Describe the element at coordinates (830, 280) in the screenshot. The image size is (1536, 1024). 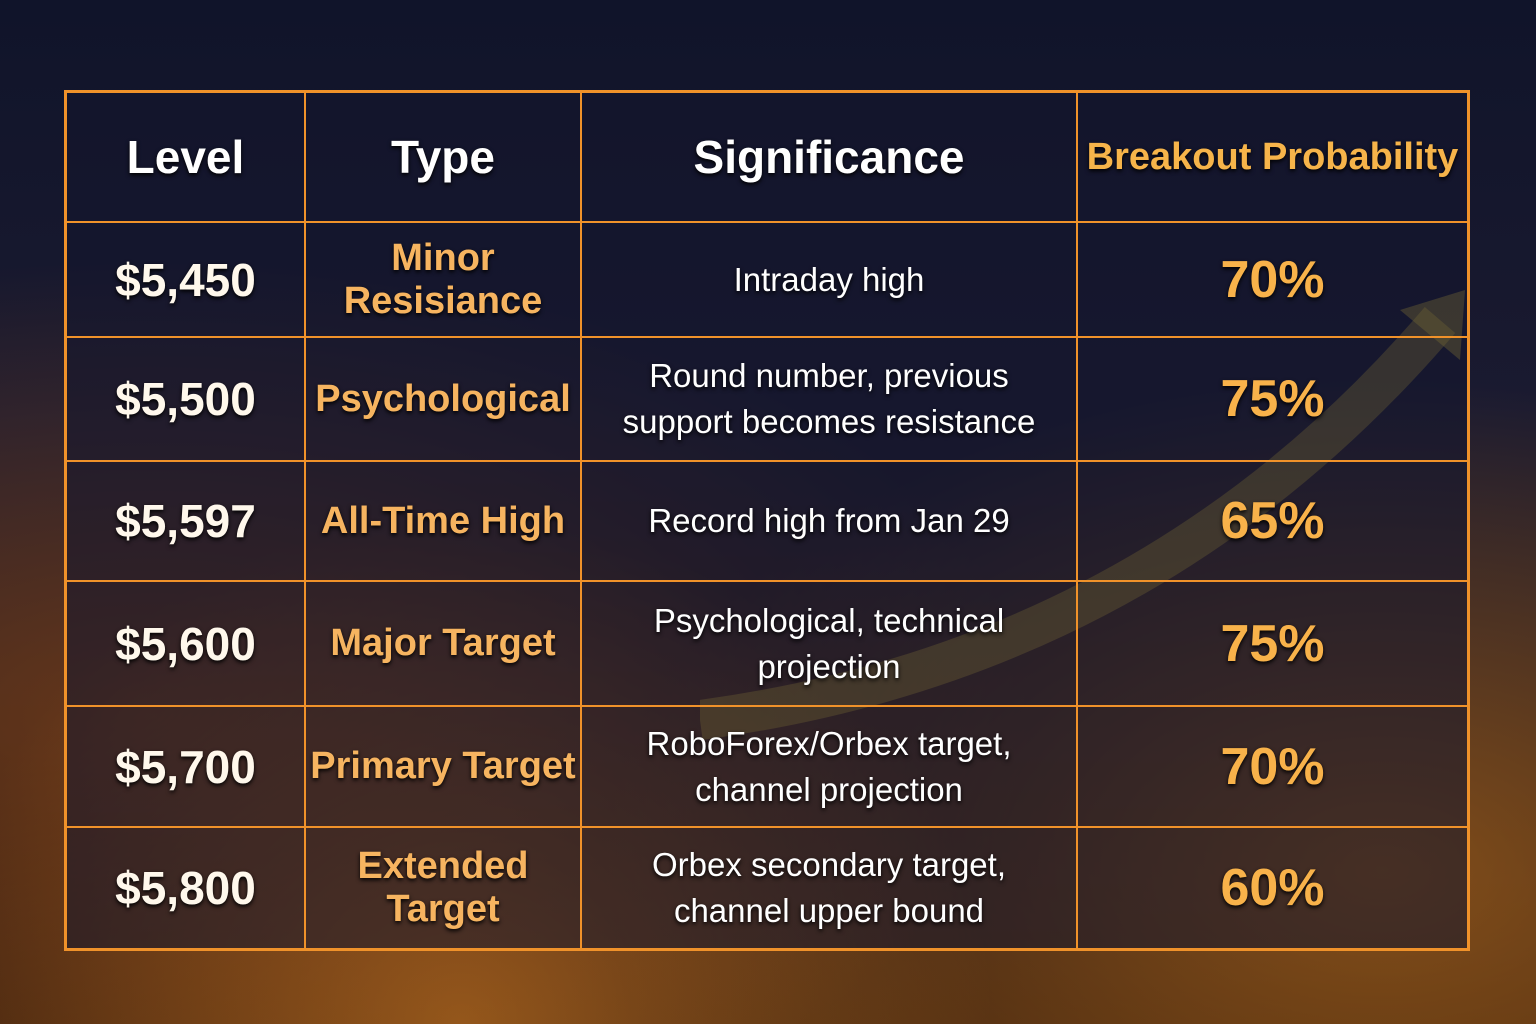
I see `cell-significance: Intraday high` at that location.